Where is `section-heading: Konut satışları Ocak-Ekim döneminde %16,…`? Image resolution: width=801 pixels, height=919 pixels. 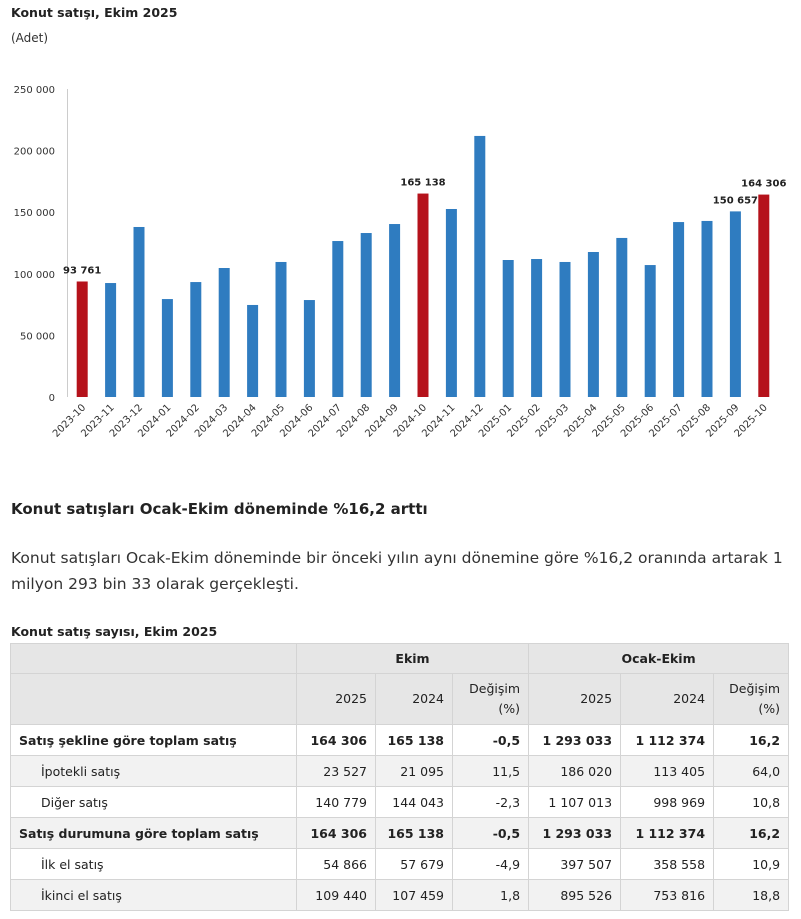
section-heading: Konut satışları Ocak-Ekim döneminde %16,… is located at coordinates (219, 509).